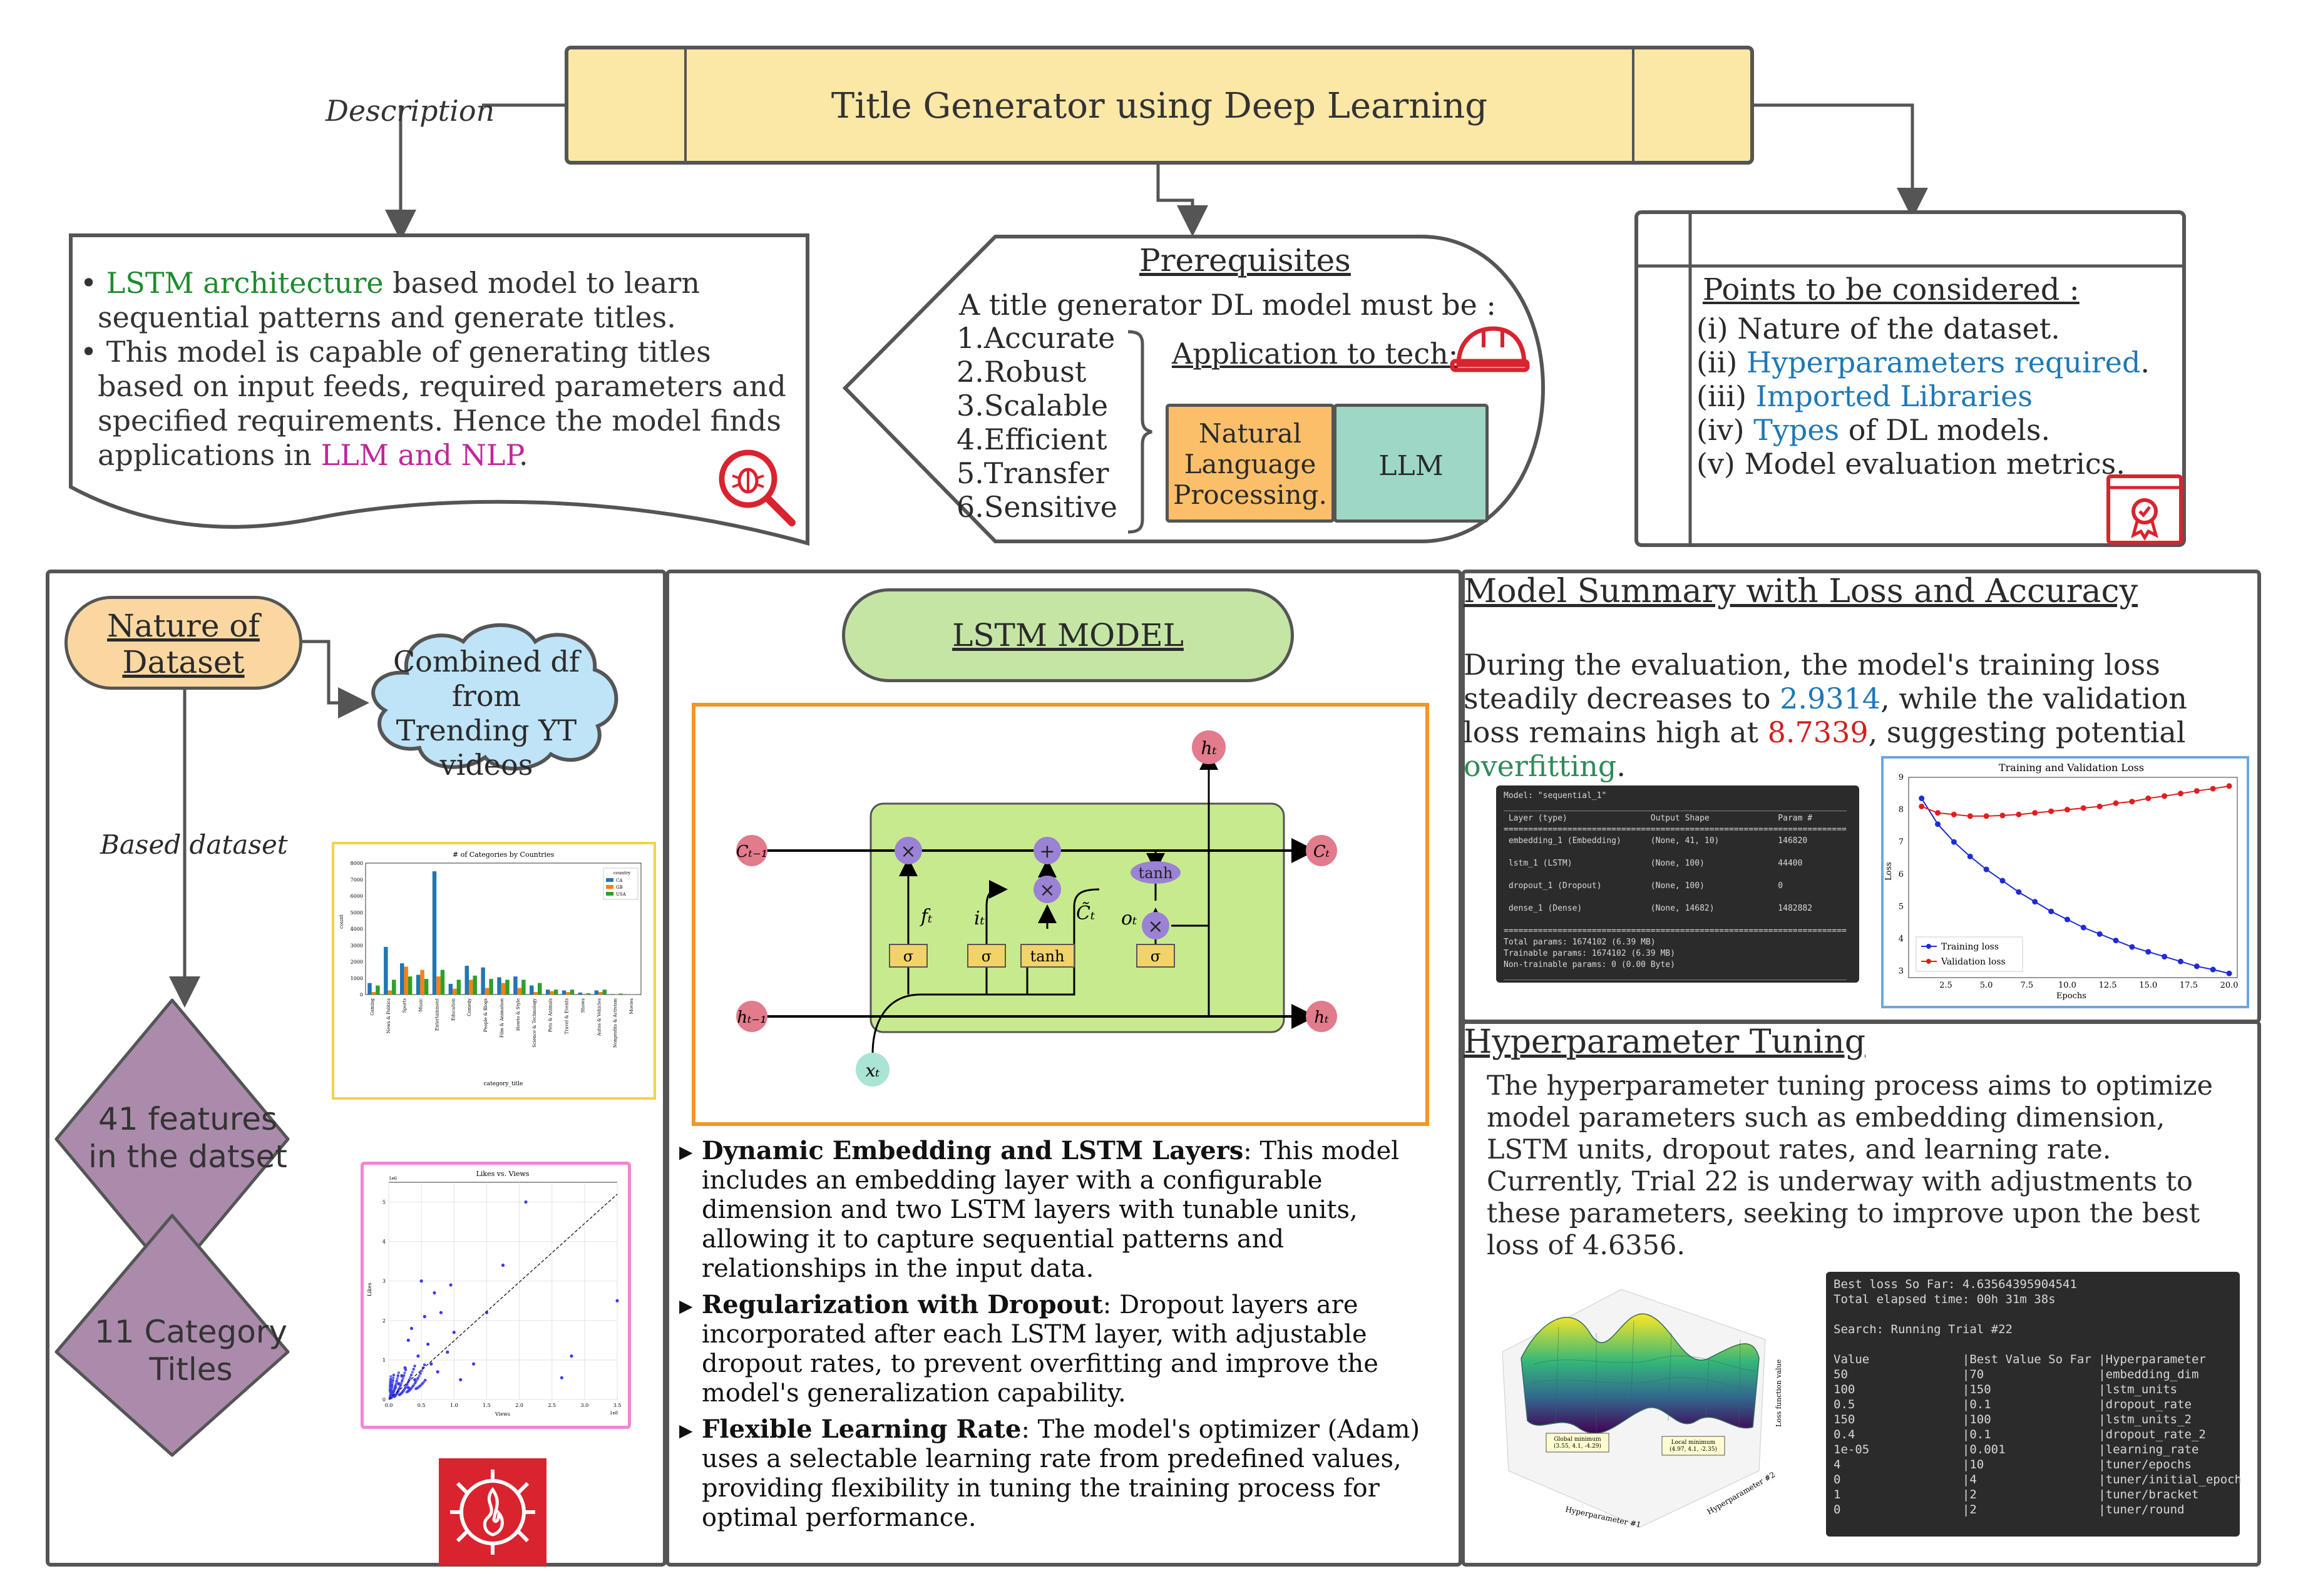  Describe the element at coordinates (504, 855) in the screenshot. I see `chart-title: # of Categories by Countries` at that location.